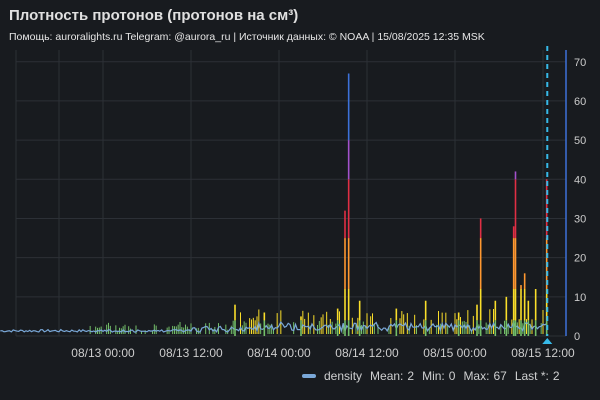 Image resolution: width=600 pixels, height=400 pixels. I want to click on y-tick-label: 10, so click(580, 298).